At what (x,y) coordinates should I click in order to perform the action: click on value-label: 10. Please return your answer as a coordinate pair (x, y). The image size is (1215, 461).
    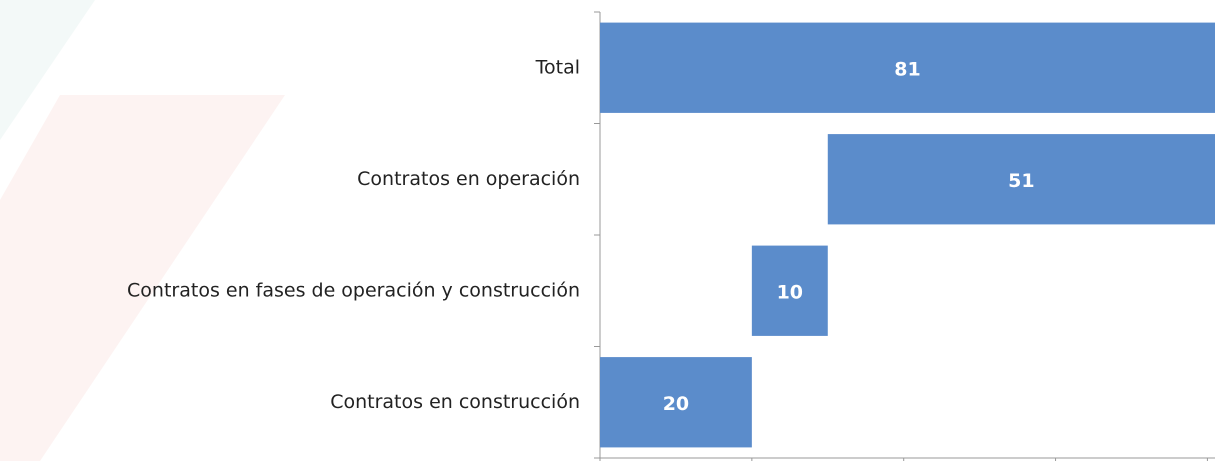
    Looking at the image, I should click on (790, 292).